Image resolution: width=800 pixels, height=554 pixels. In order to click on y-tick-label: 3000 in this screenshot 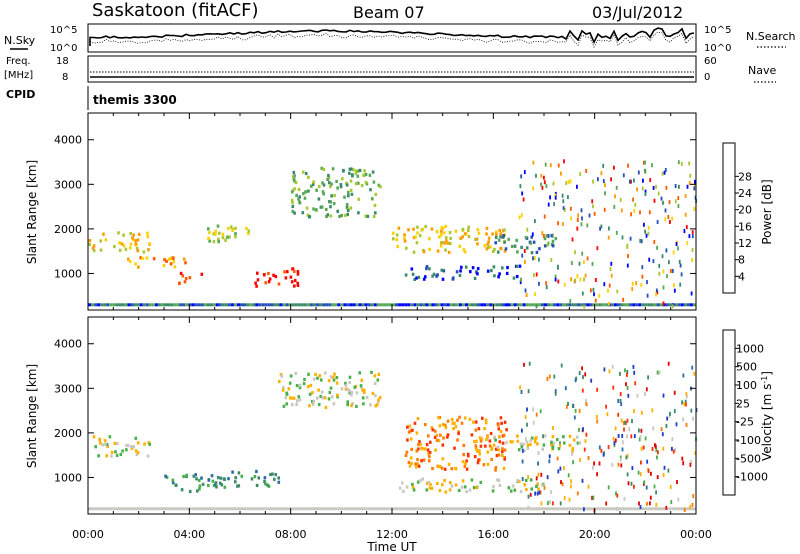, I will do `click(68, 388)`.